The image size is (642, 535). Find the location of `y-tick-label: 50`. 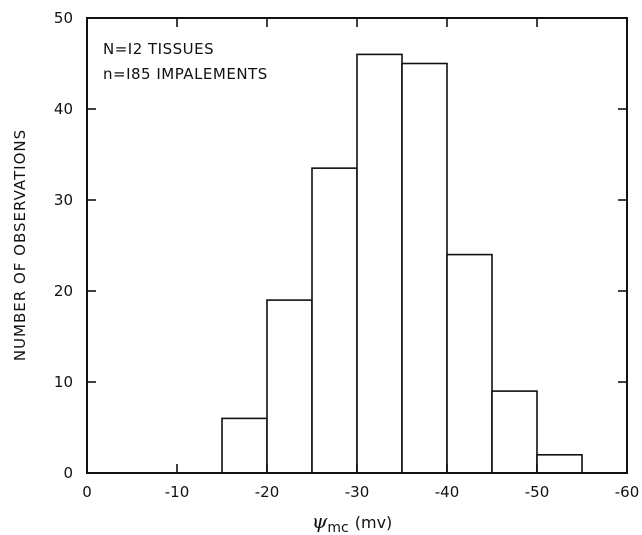

y-tick-label: 50 is located at coordinates (63, 18).